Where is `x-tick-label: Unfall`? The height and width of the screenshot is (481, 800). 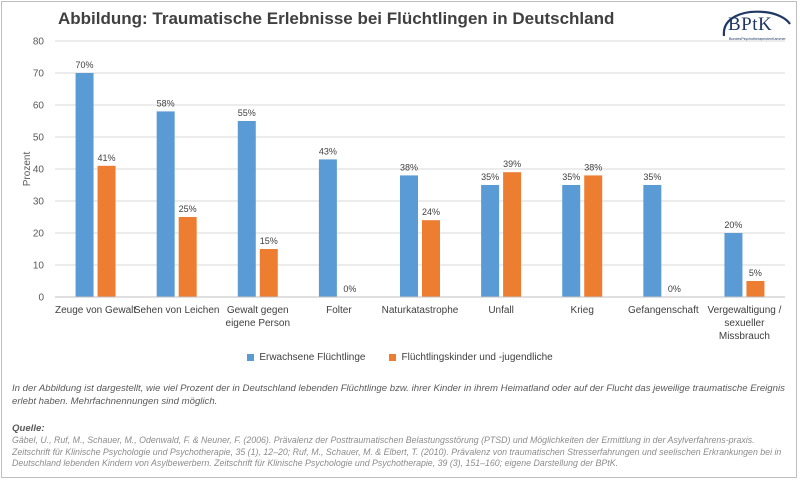 x-tick-label: Unfall is located at coordinates (501, 310).